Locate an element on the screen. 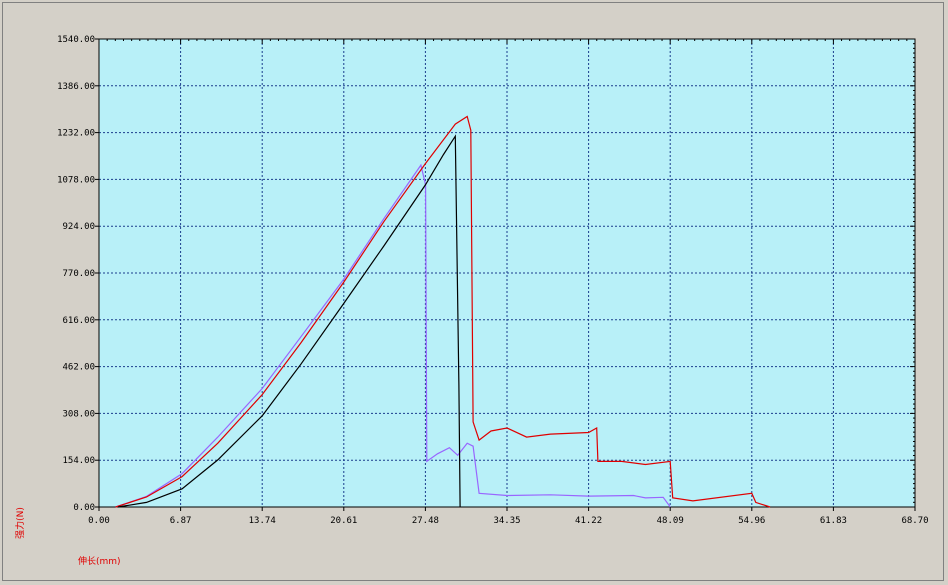 The width and height of the screenshot is (948, 585). x-tick-label: 20.61 is located at coordinates (343, 521).